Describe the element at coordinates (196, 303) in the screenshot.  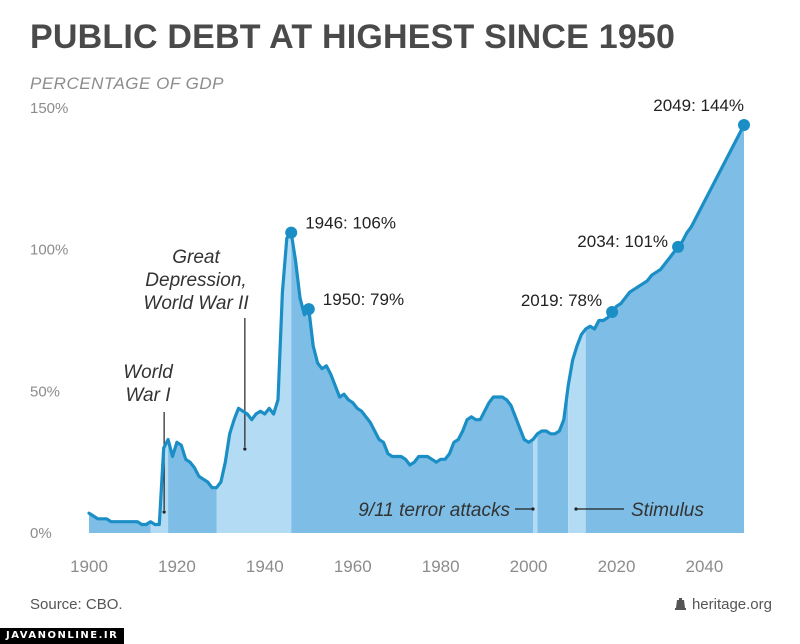
I see `event-label-depression: World War II` at that location.